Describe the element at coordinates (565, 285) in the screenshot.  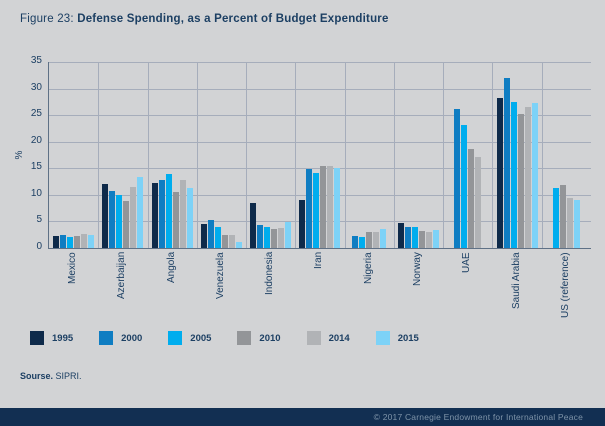
I see `x-axis-label-us-reference: US (reference)` at that location.